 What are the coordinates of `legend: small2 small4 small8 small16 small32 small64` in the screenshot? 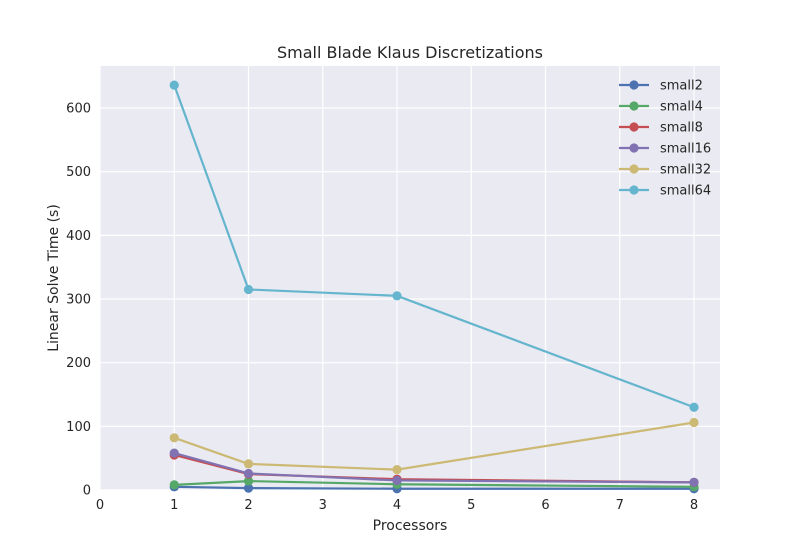 It's located at (665, 139).